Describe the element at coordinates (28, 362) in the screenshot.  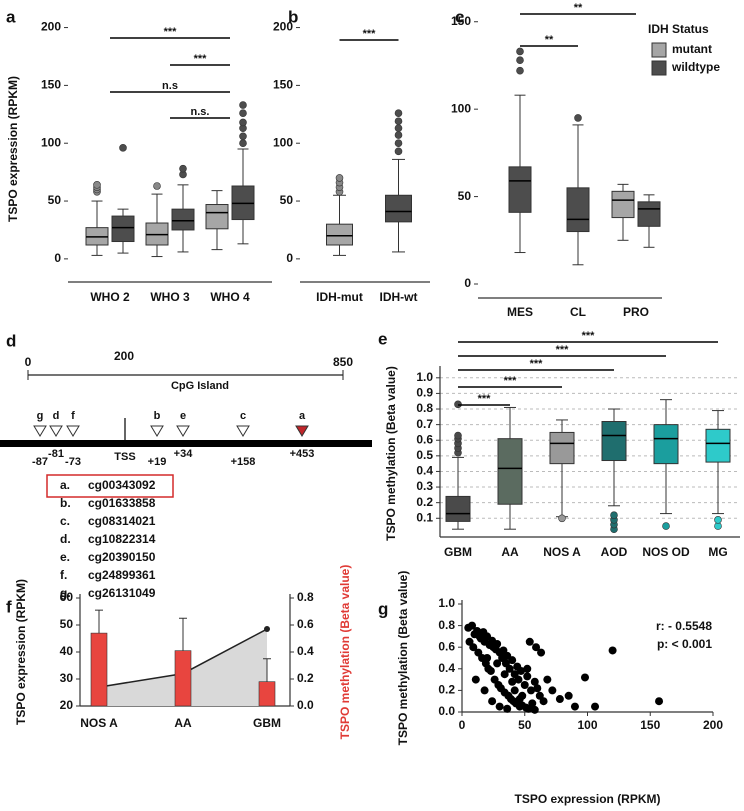
I see `scale-label: 0` at that location.